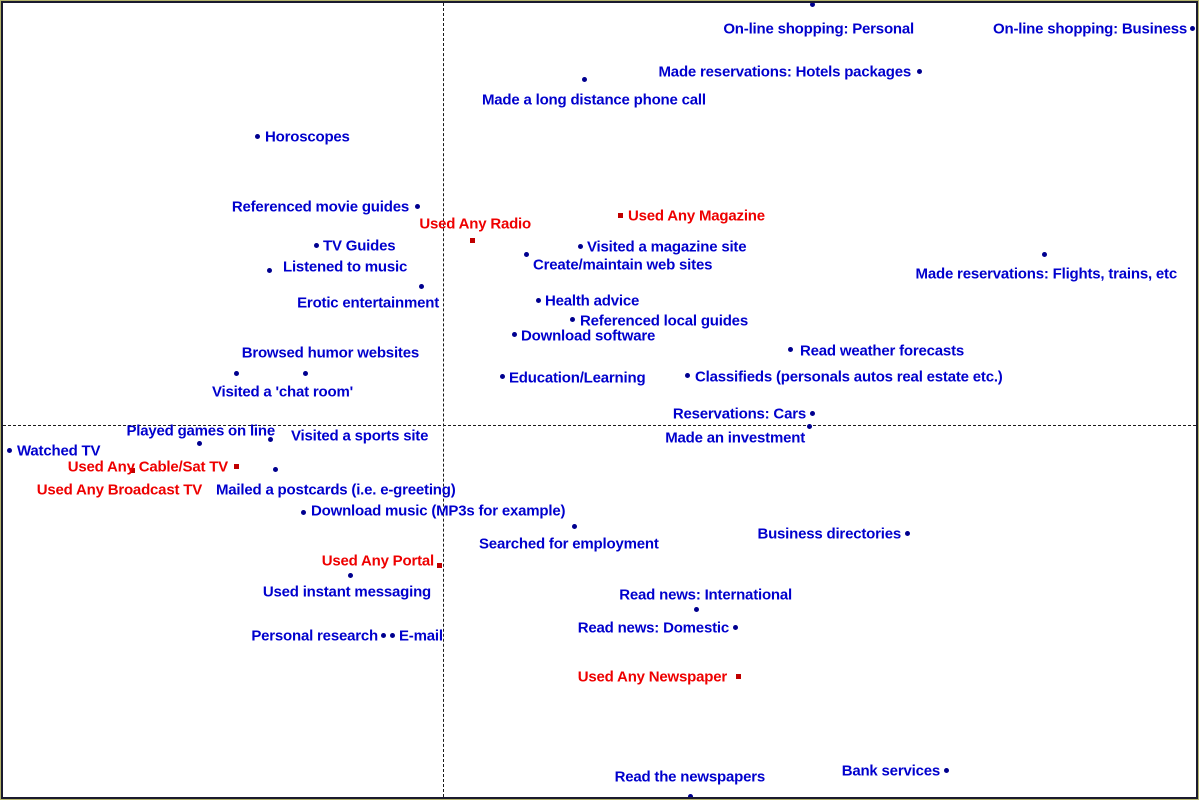  I want to click on data-point-label: Education/Learning, so click(577, 378).